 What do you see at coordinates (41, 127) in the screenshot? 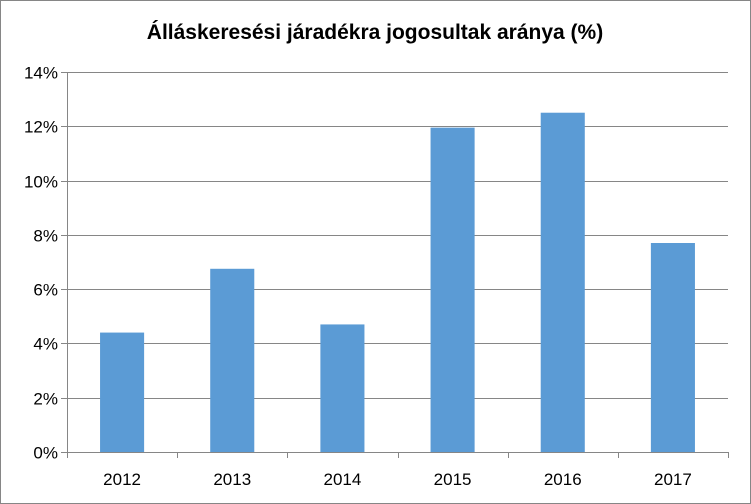
I see `y-tick-label: 12%` at bounding box center [41, 127].